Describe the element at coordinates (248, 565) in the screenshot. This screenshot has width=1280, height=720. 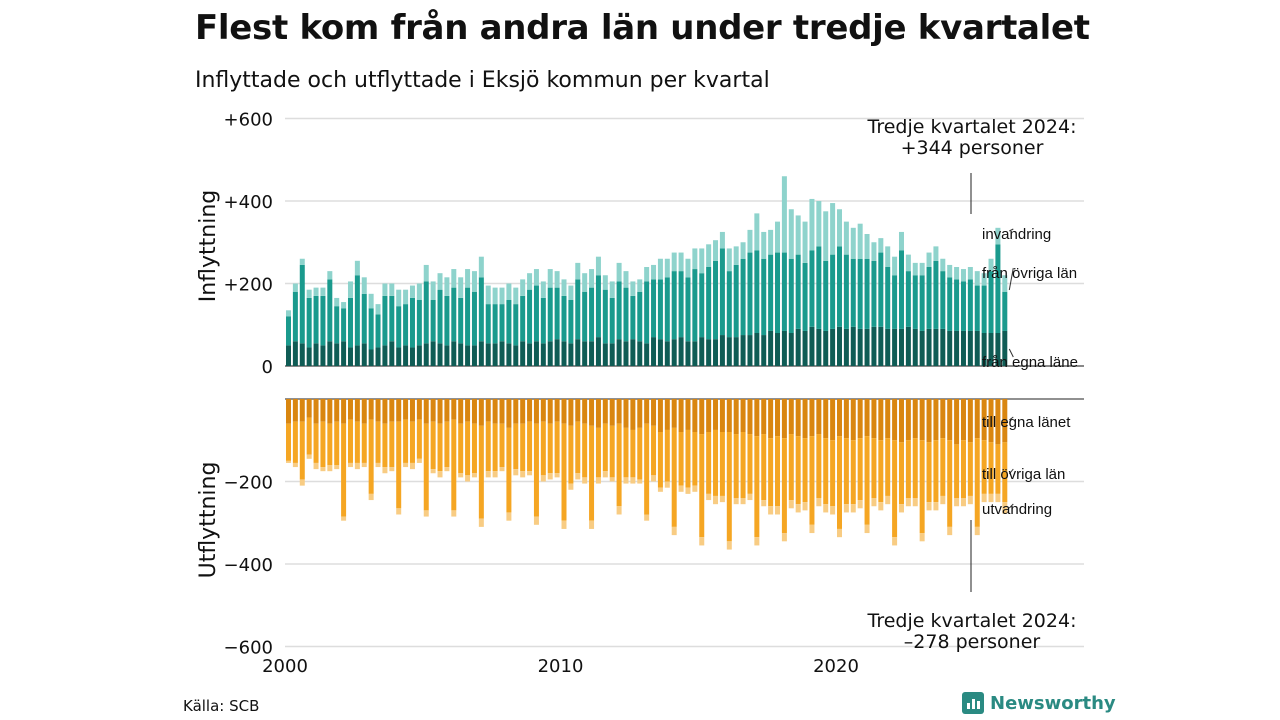
I see `y-tick-label: −400` at that location.